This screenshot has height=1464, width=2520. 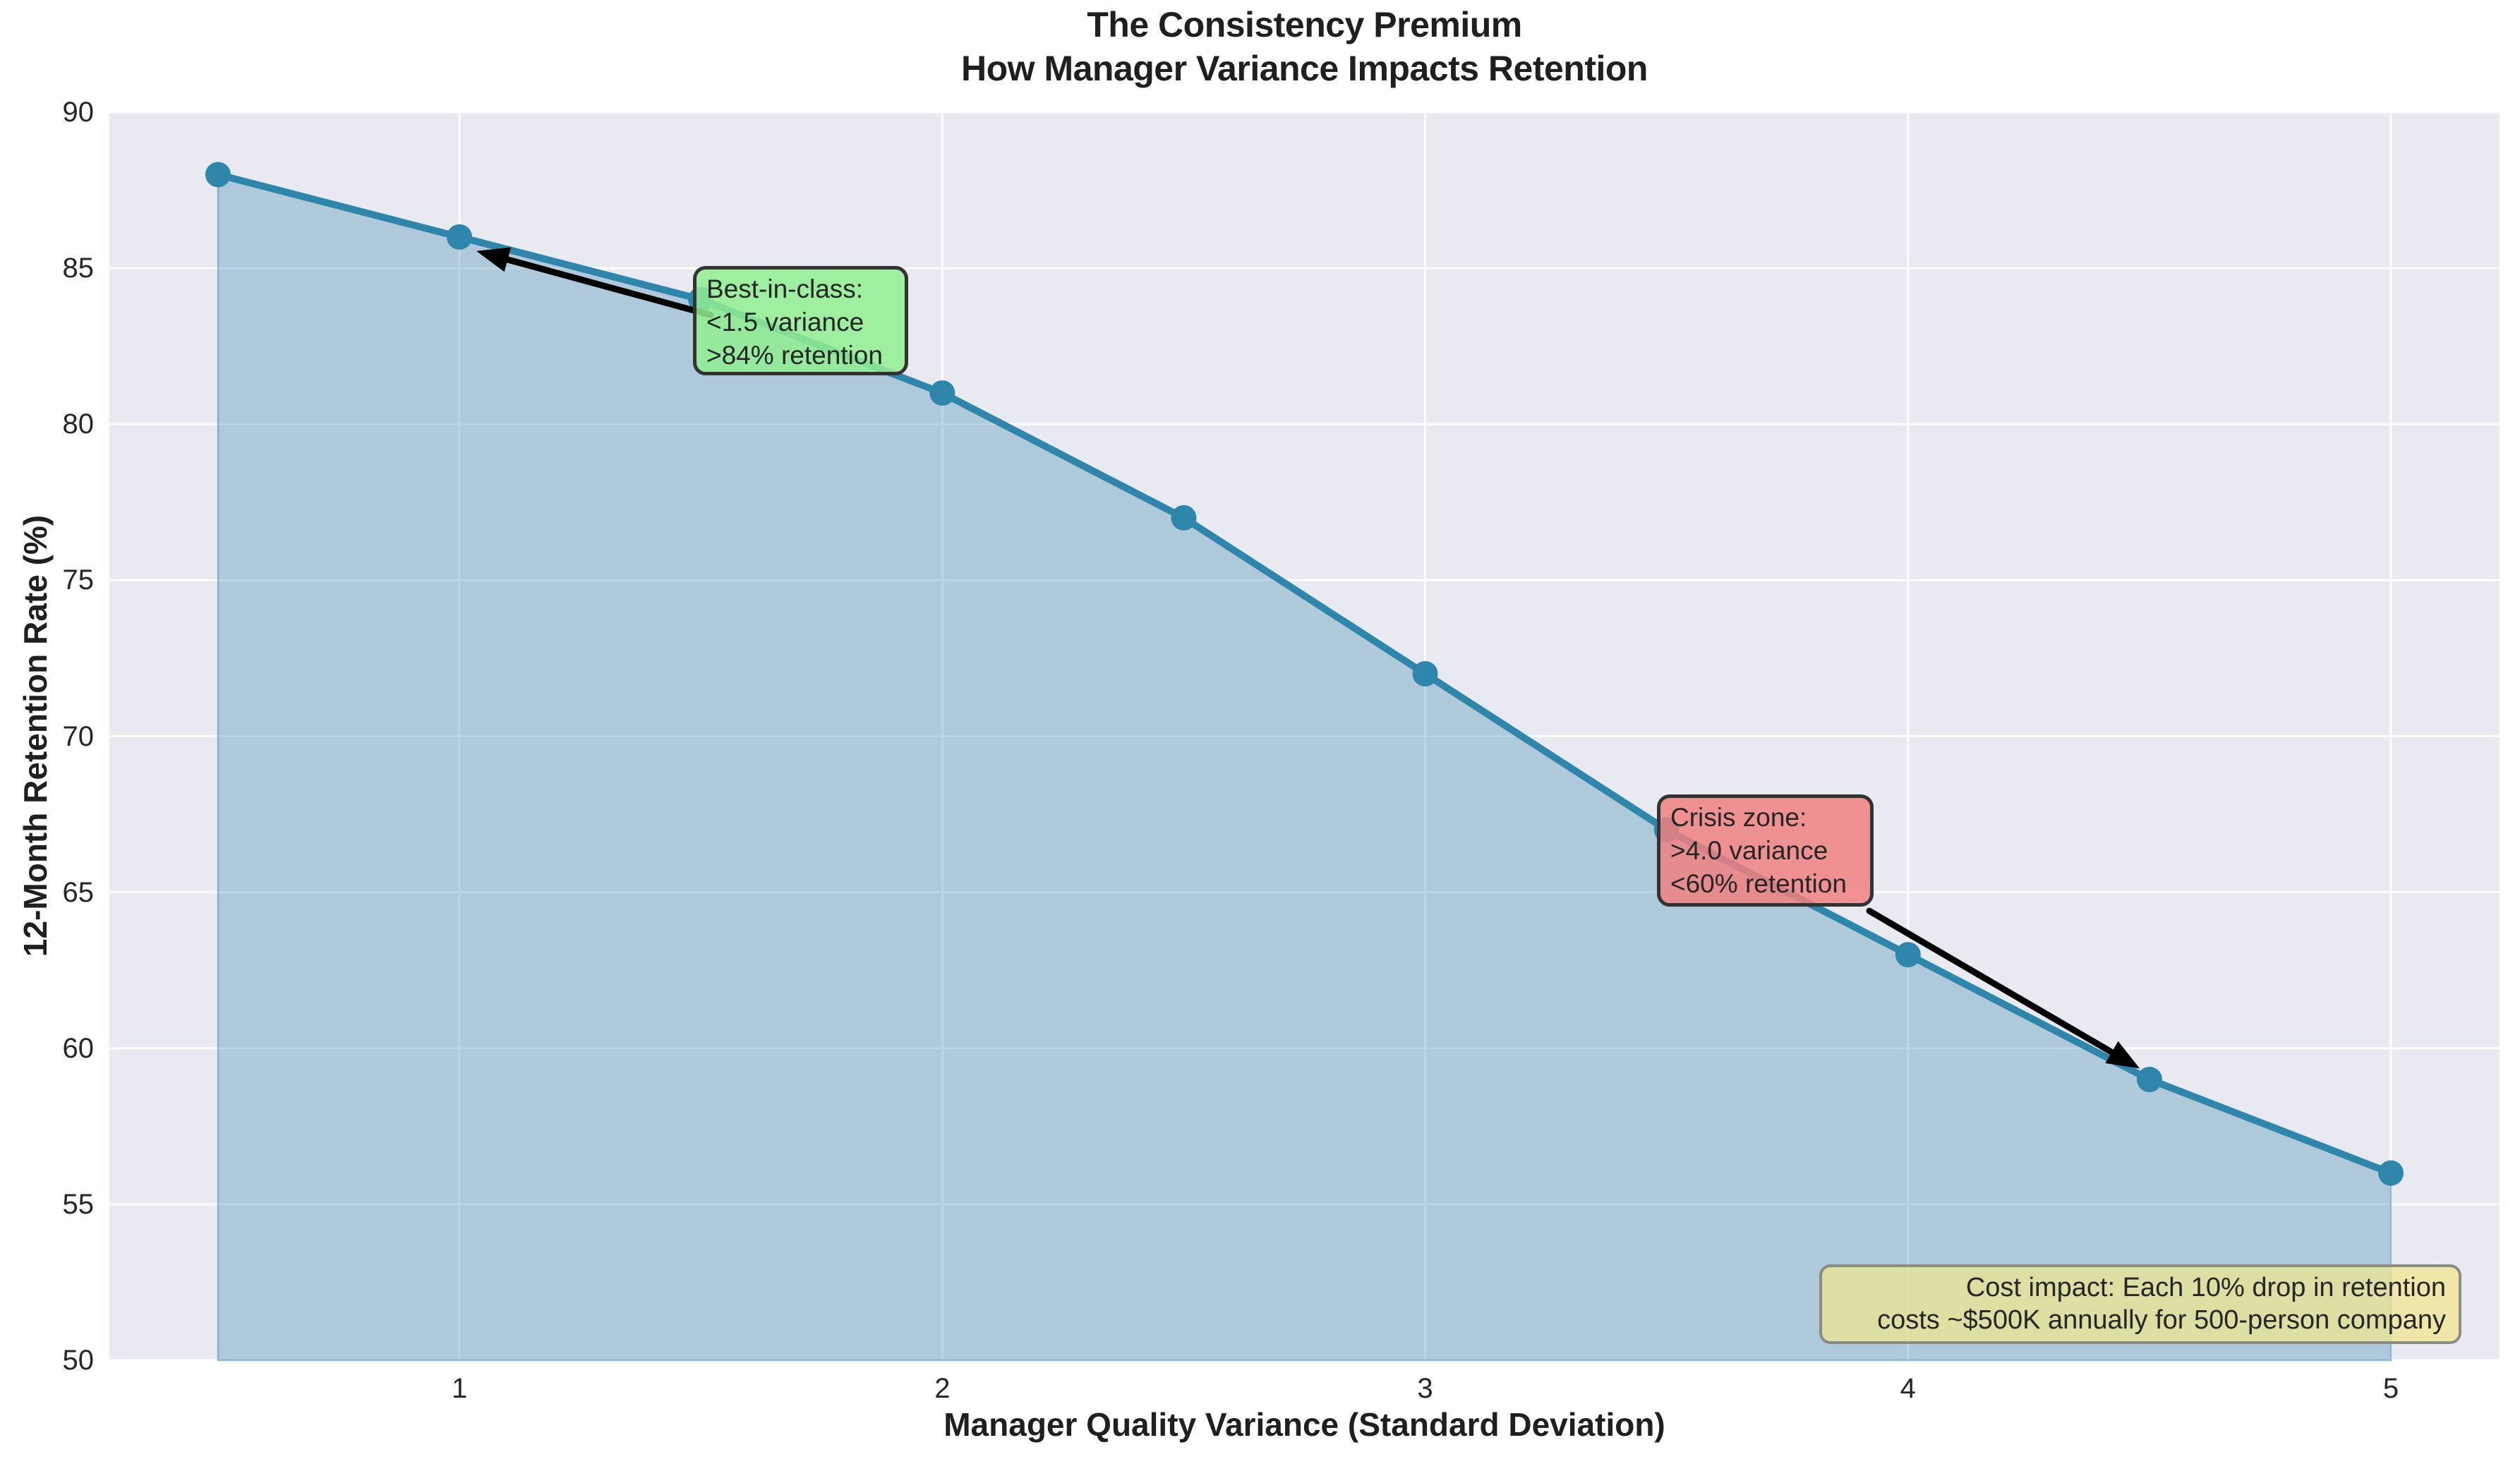 I want to click on annotation-line: >4.0 variance, so click(x=1749, y=850).